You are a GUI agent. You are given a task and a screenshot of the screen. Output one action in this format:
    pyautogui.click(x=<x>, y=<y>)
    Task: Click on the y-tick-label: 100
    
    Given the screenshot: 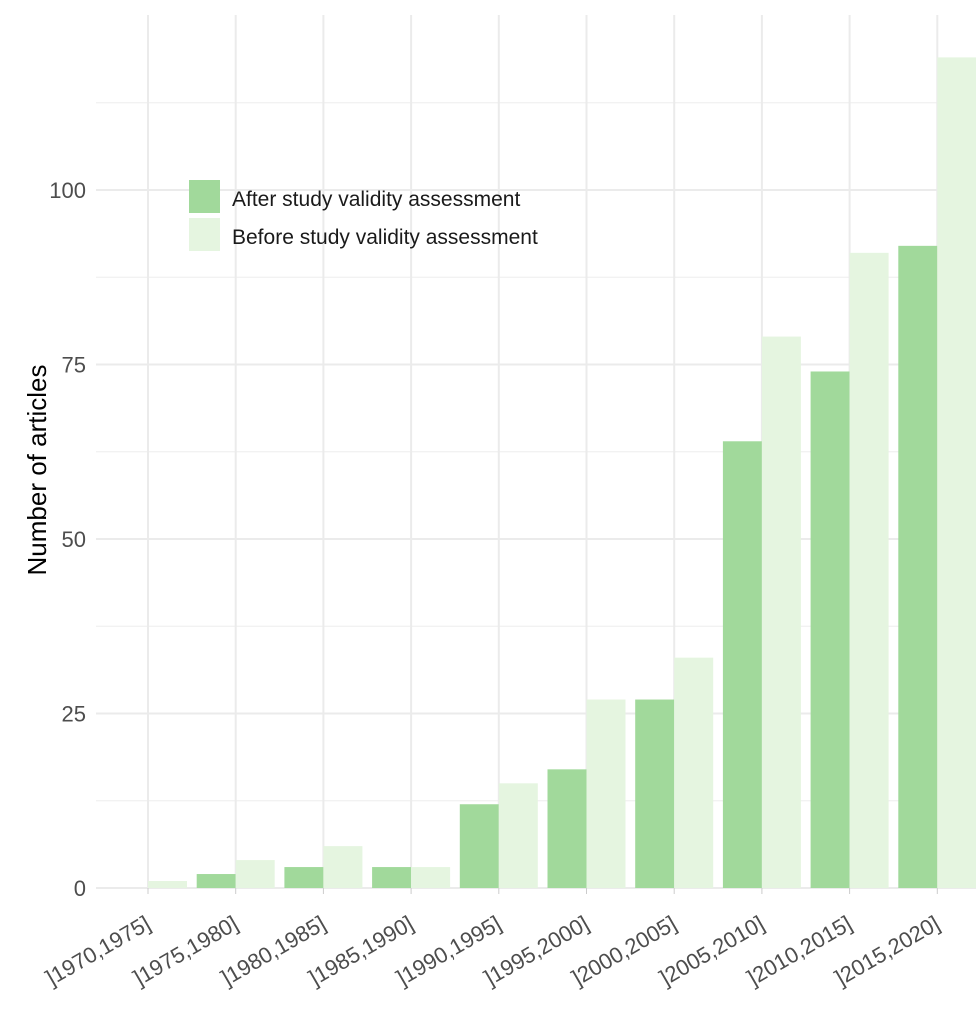 What is the action you would take?
    pyautogui.click(x=67, y=190)
    